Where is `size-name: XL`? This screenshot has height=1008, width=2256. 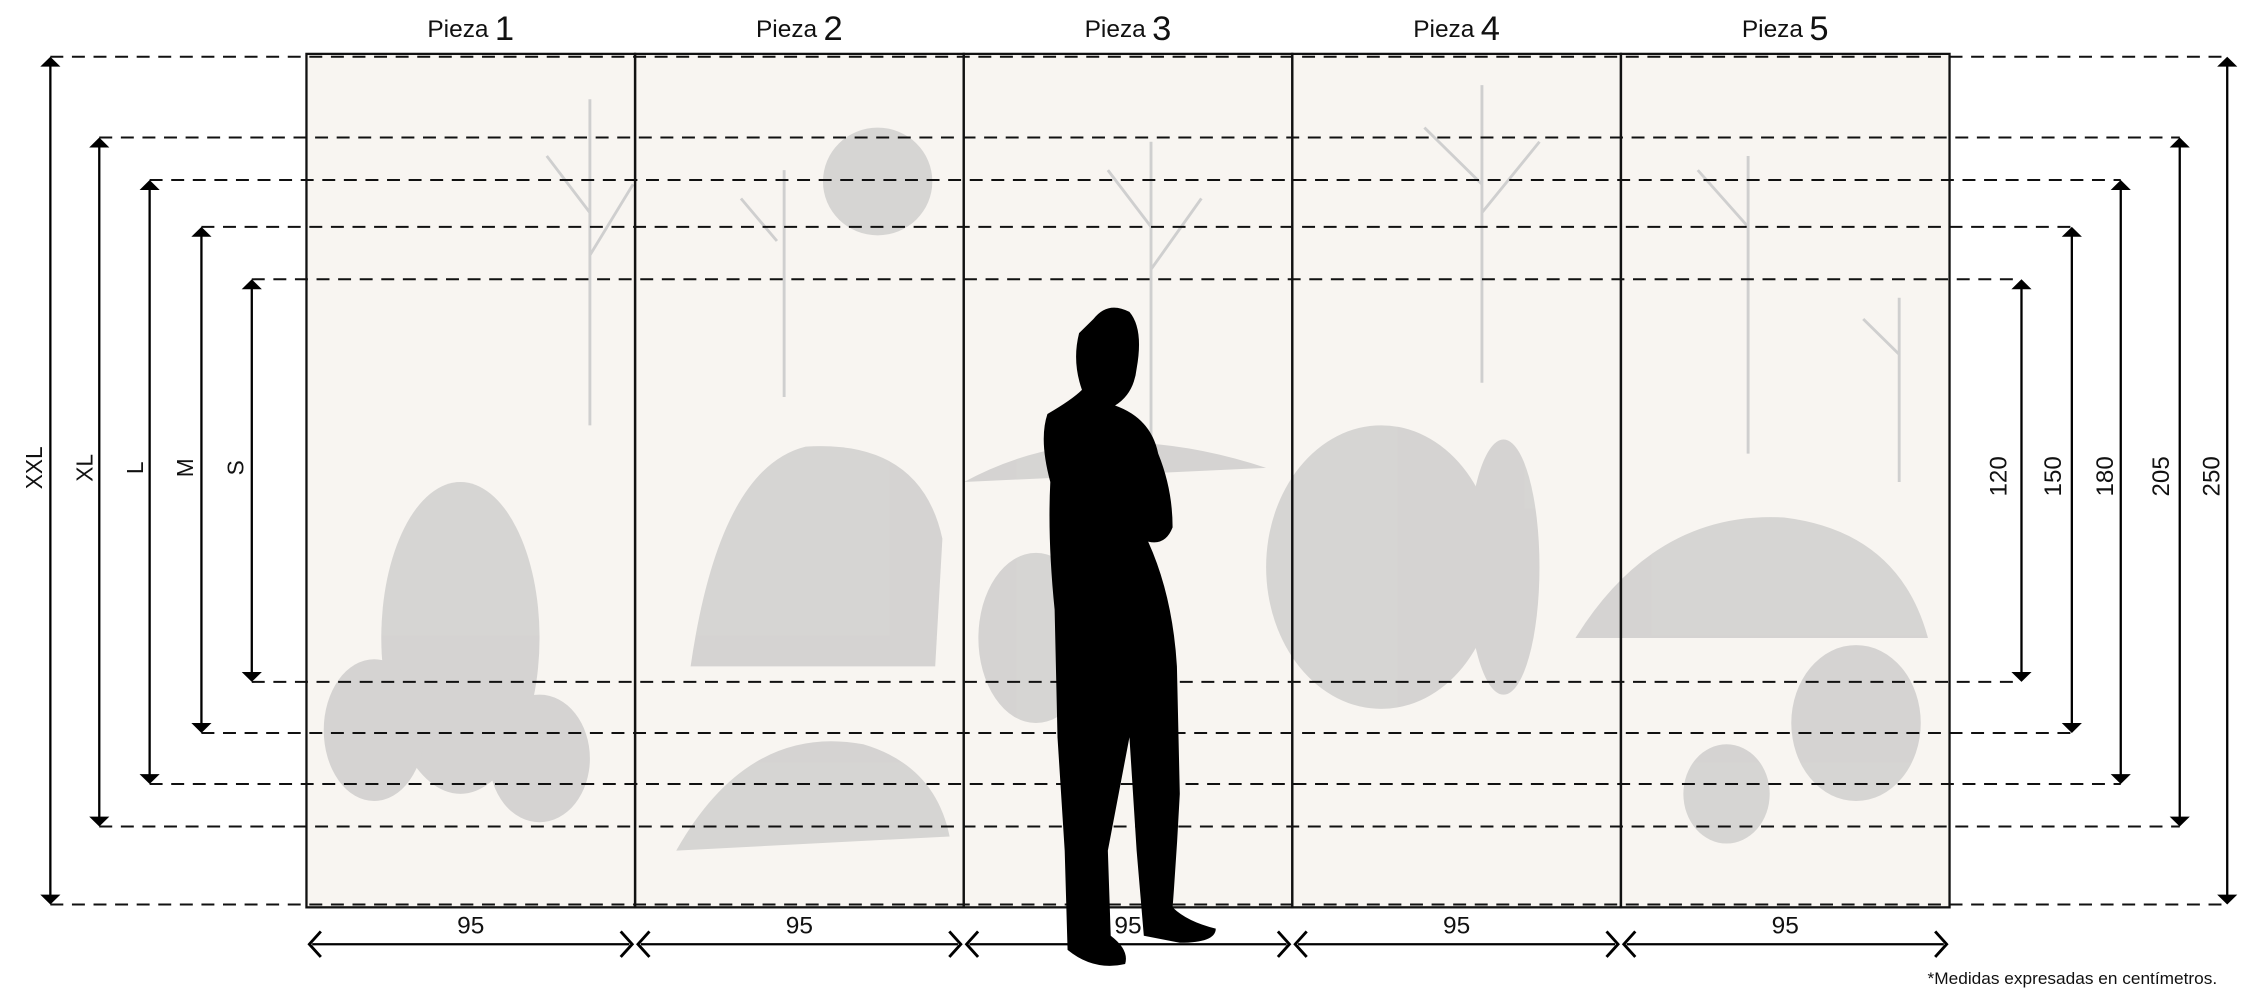
size-name: XL is located at coordinates (84, 468).